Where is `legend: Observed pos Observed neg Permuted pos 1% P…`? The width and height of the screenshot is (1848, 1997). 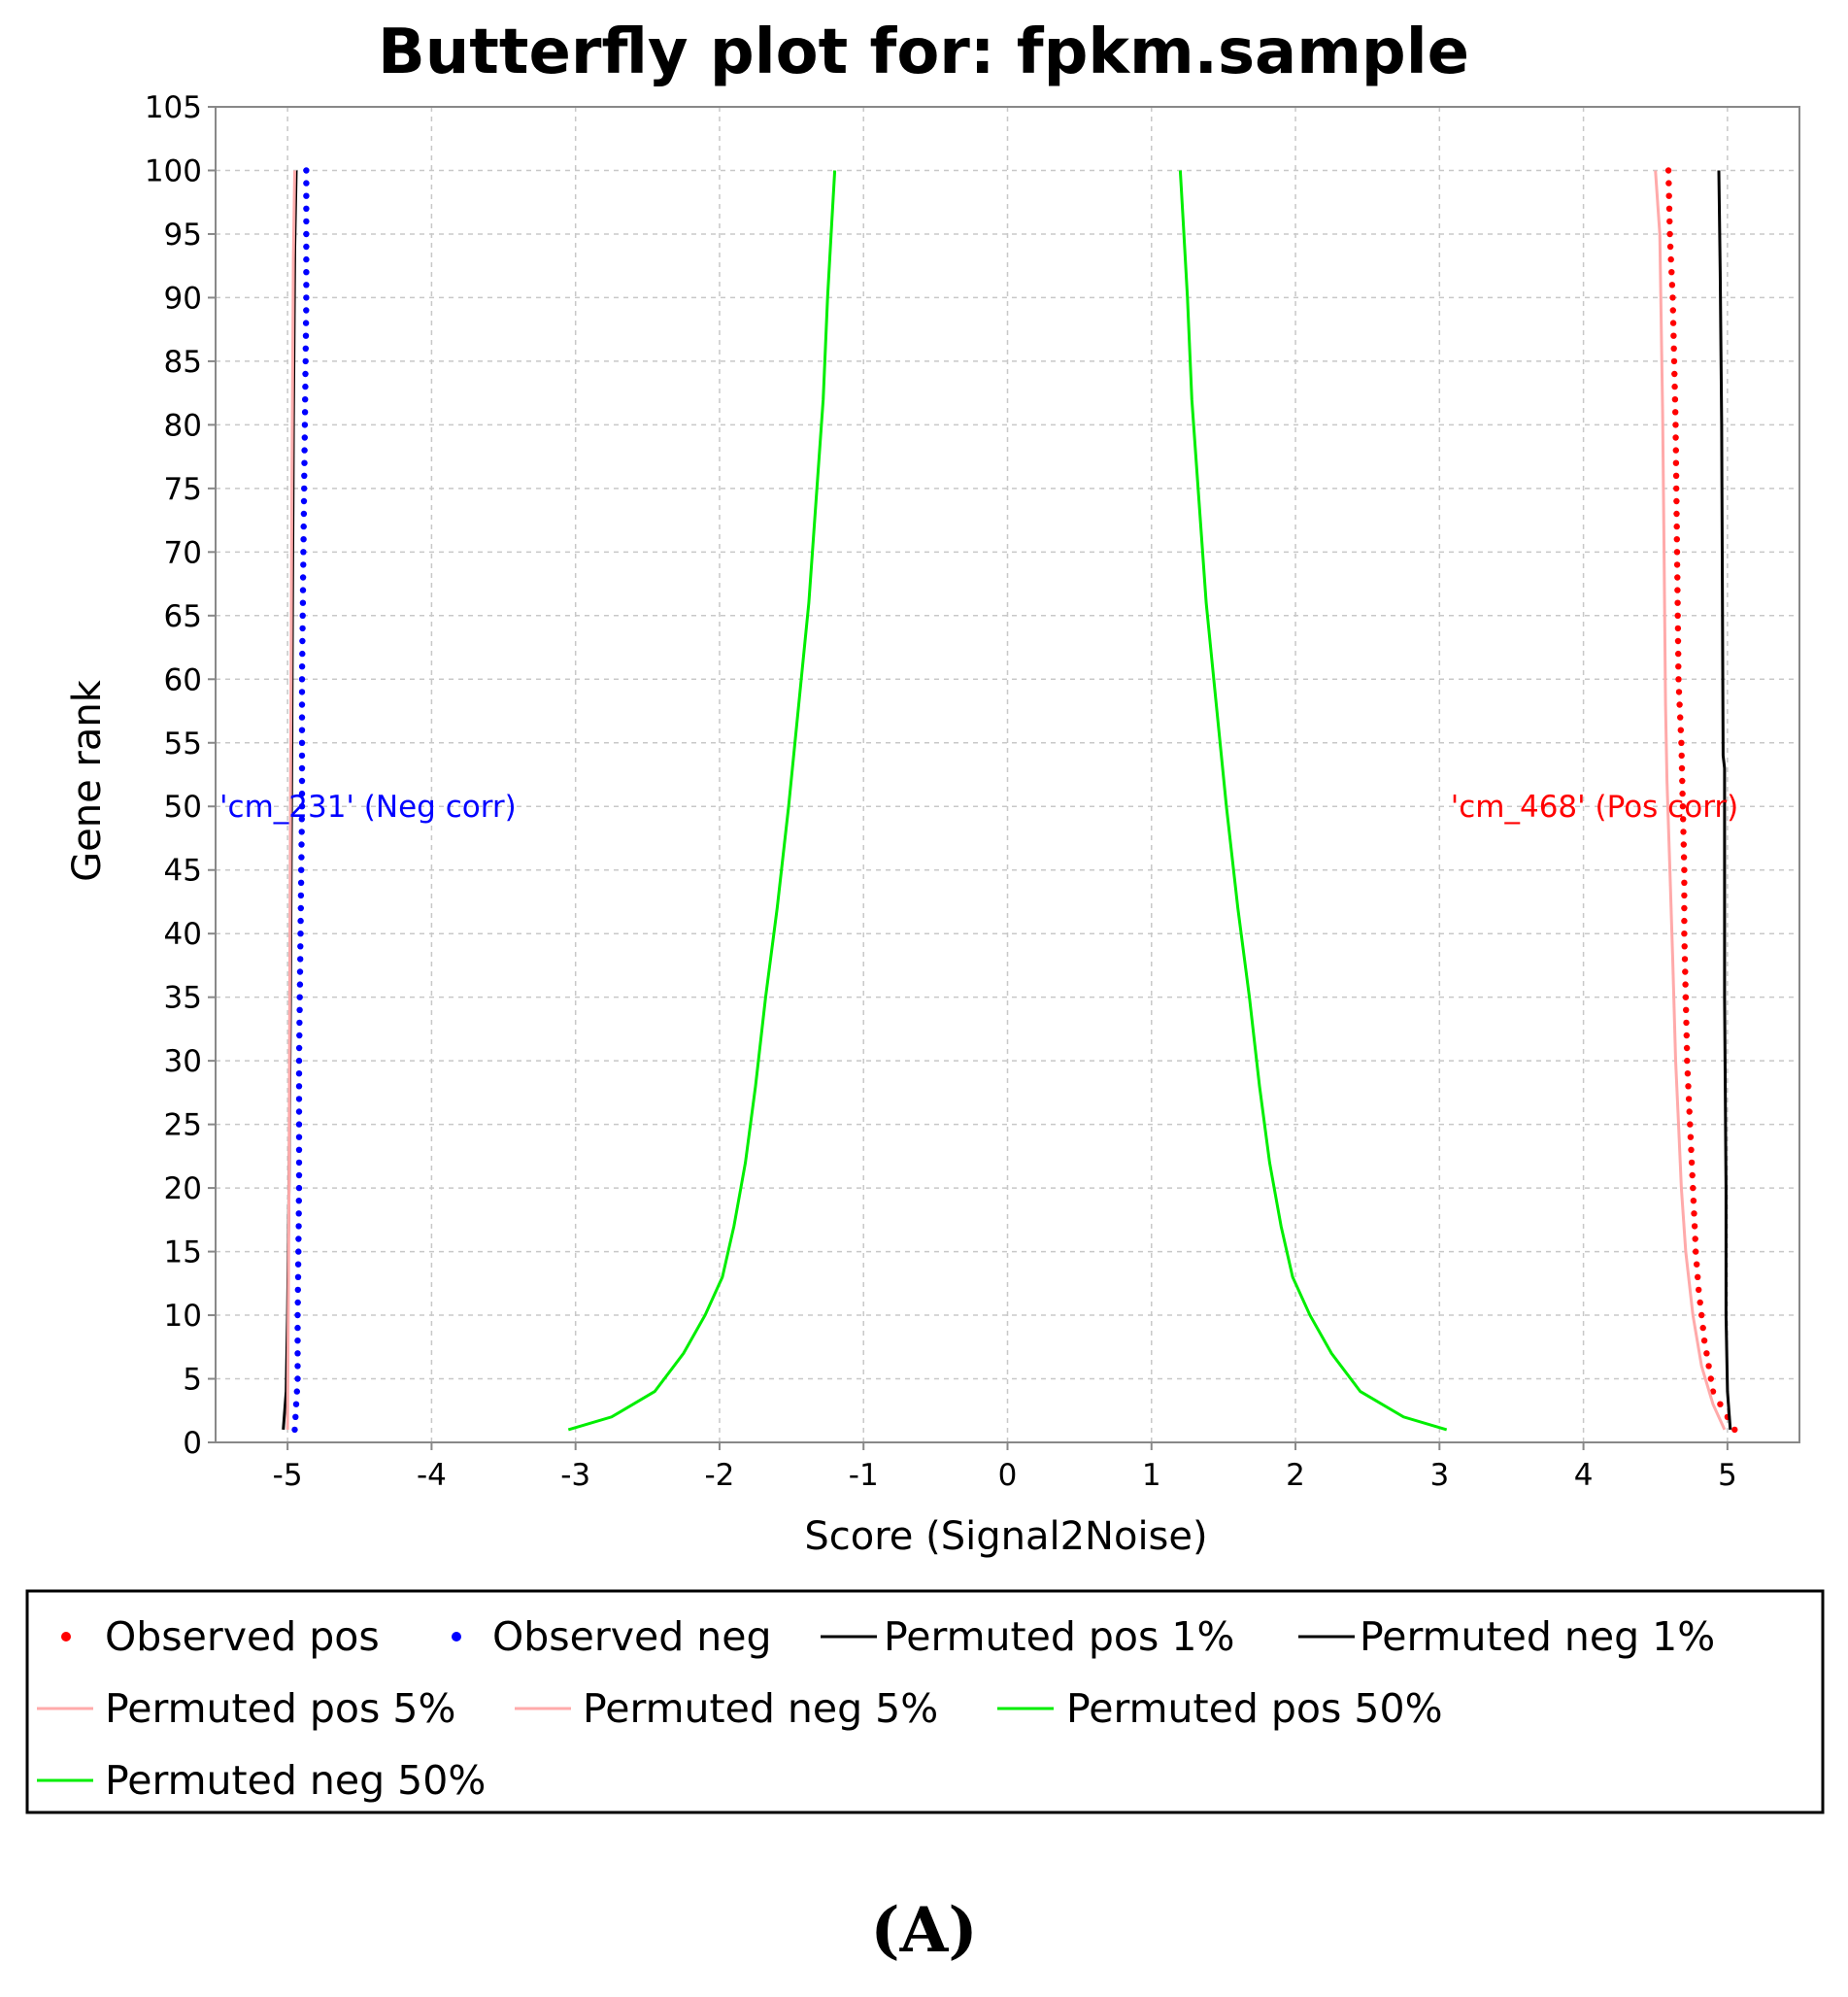 legend: Observed pos Observed neg Permuted pos 1% P… is located at coordinates (876, 1708).